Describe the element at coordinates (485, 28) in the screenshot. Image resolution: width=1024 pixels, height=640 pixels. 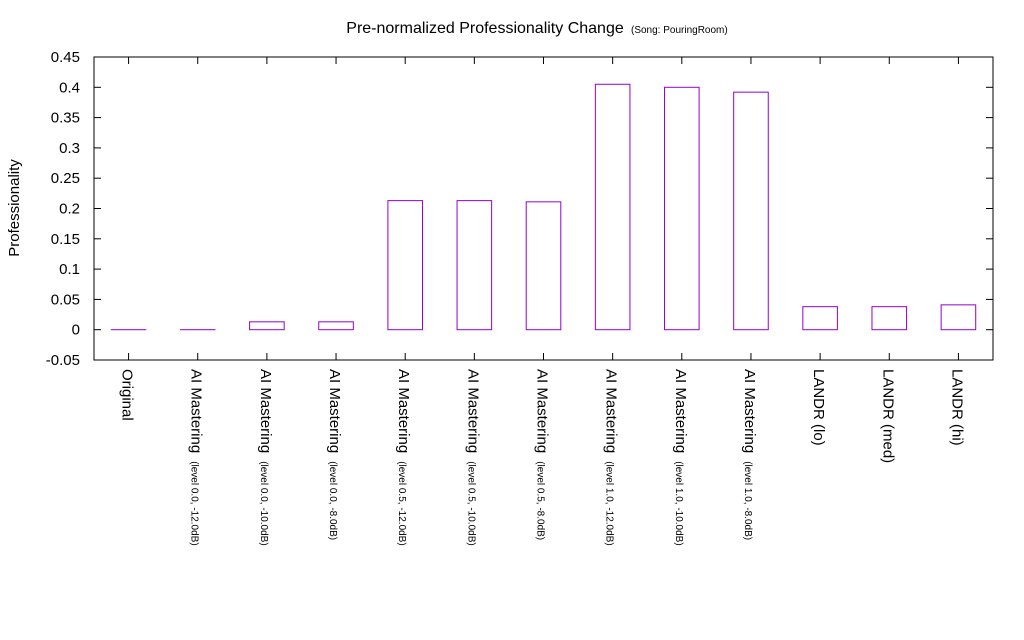
I see `chart-title-text: Pre-normalized Professionality Change` at that location.